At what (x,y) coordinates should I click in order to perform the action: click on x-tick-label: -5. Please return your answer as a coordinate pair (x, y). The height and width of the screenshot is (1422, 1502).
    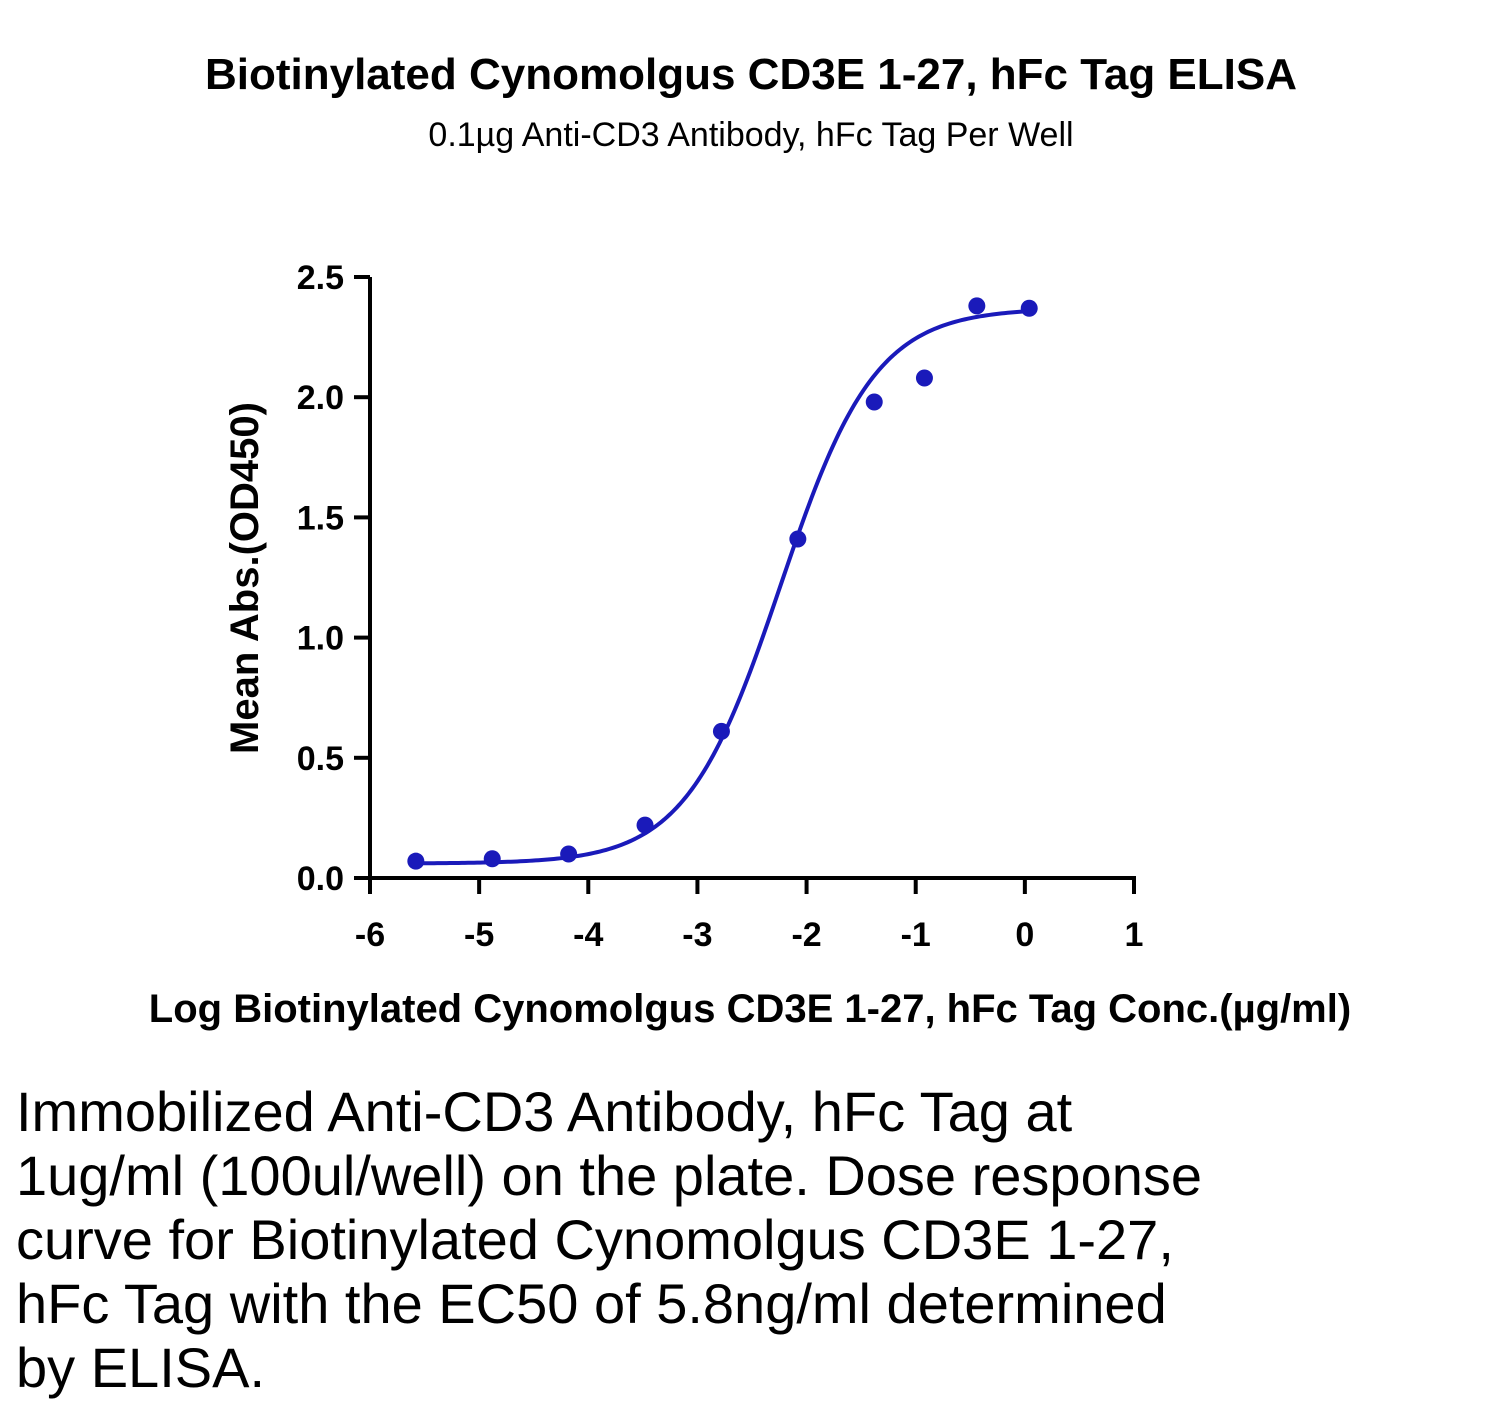
    Looking at the image, I should click on (479, 935).